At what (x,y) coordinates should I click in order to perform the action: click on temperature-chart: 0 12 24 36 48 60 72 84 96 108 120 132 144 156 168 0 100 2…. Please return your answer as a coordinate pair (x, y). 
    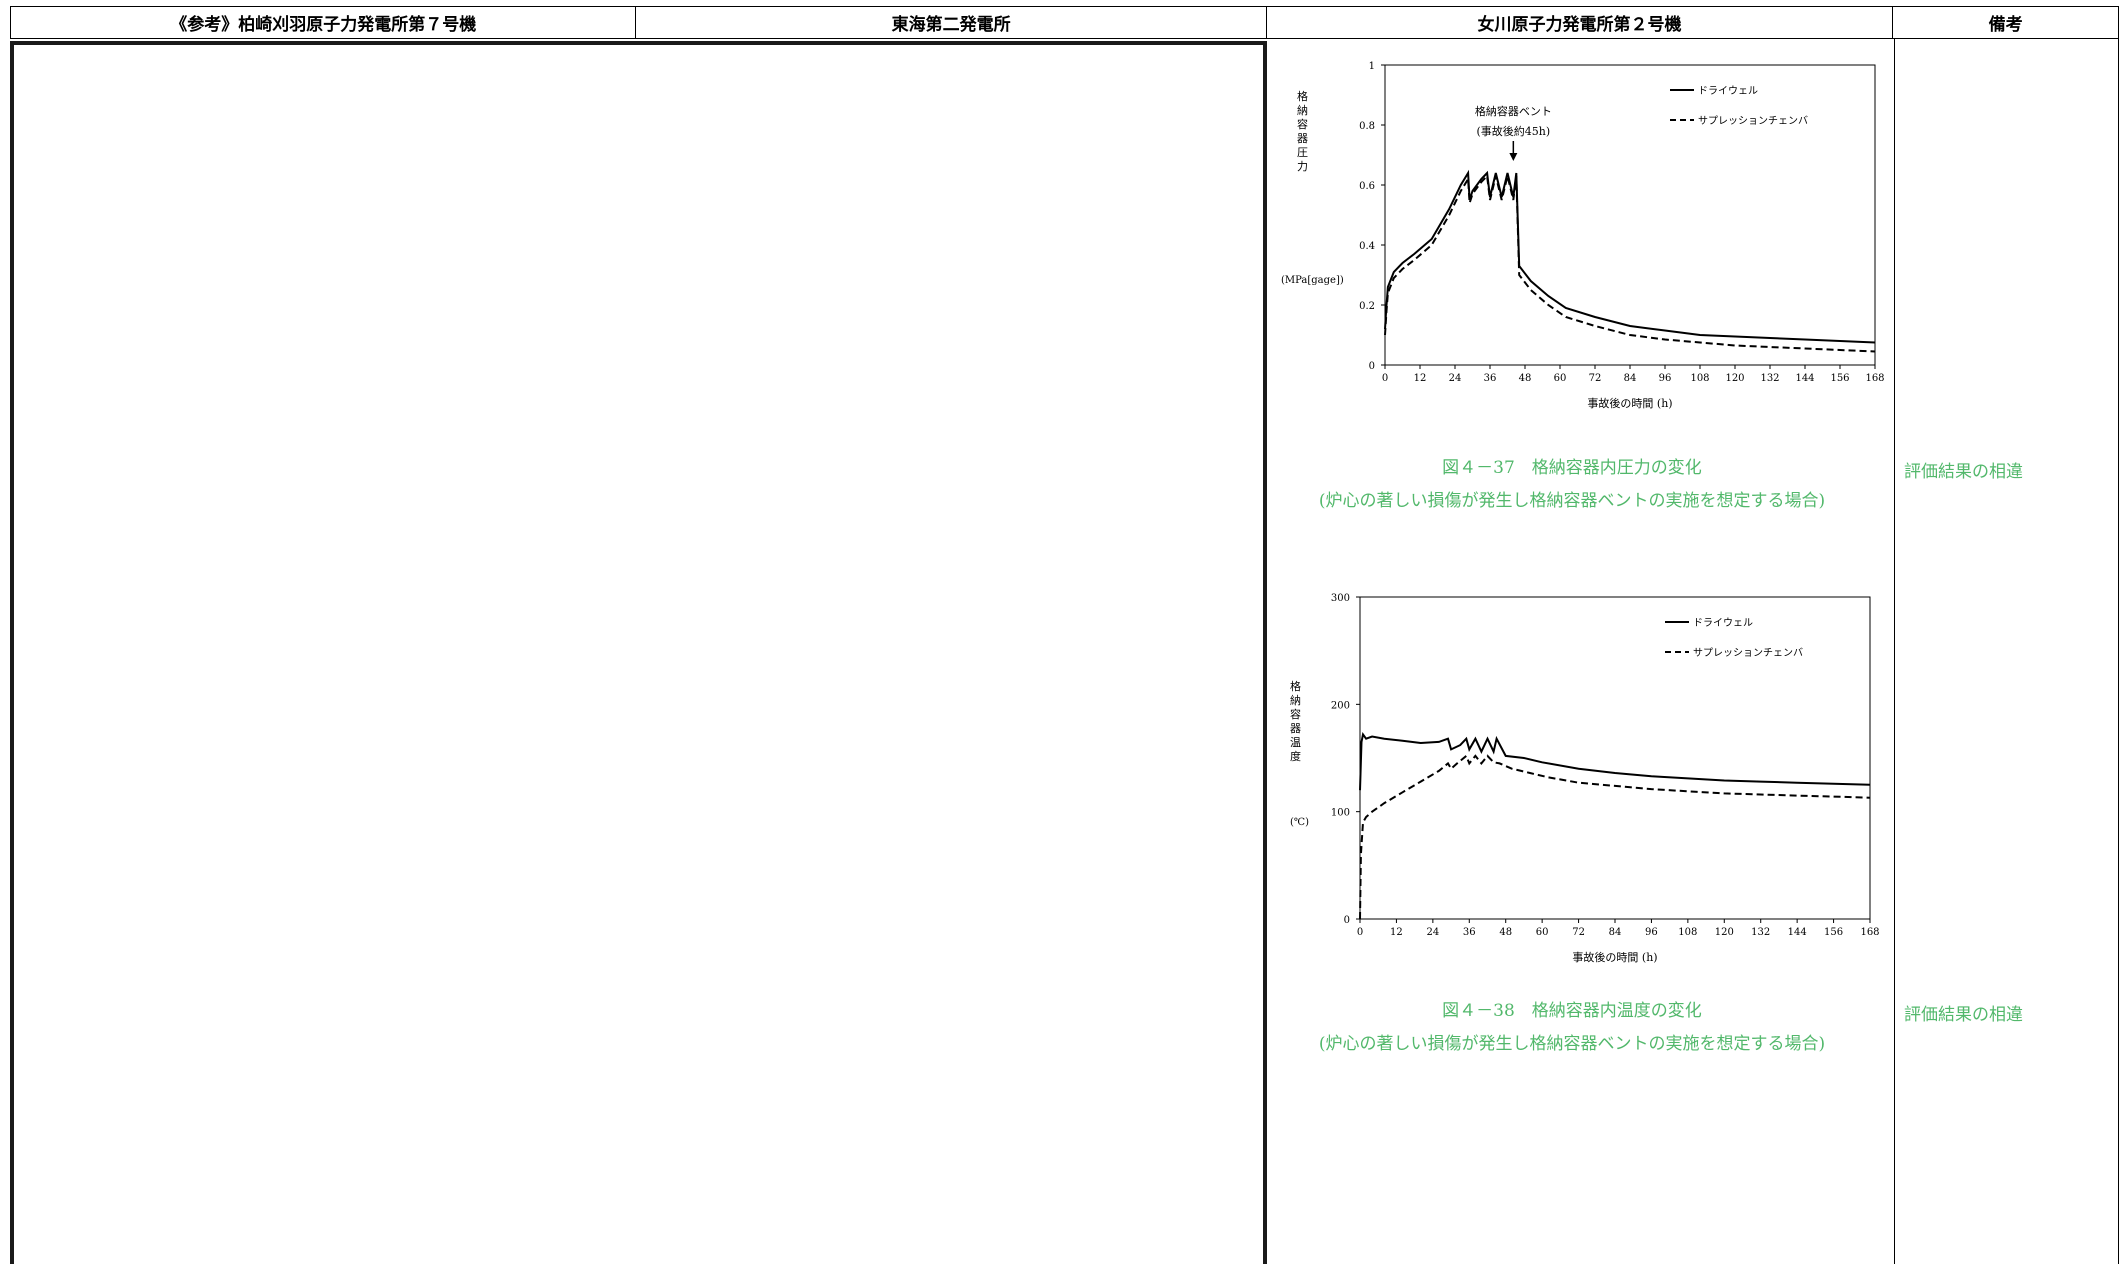
    Looking at the image, I should click on (1580, 785).